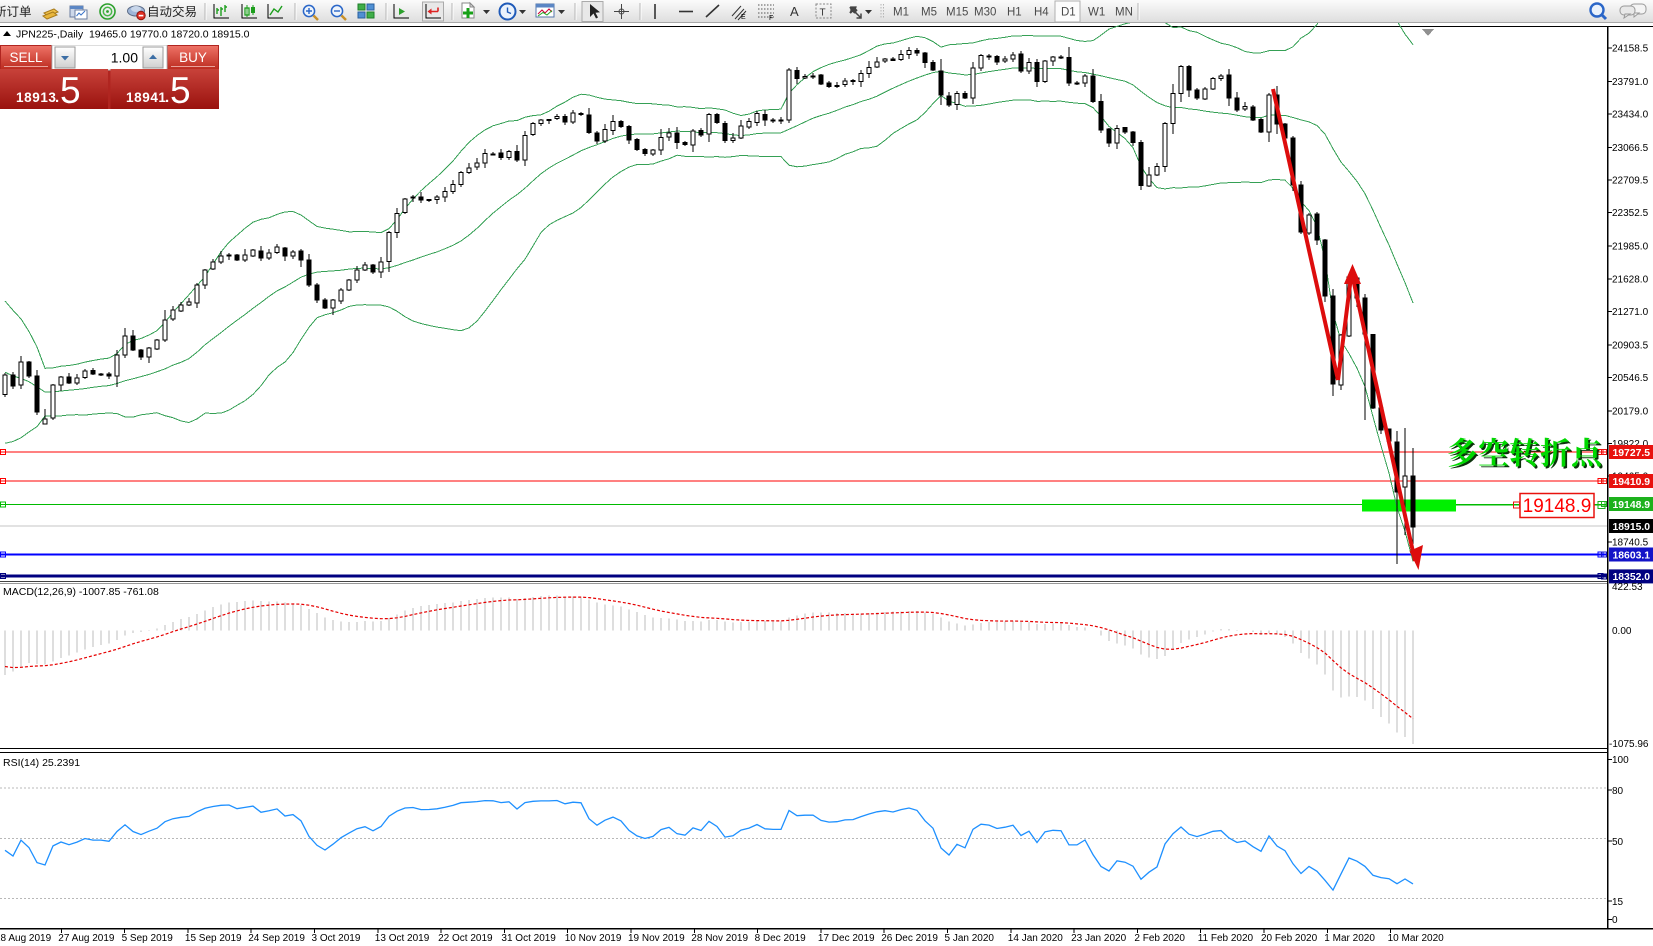 The image size is (1653, 946). What do you see at coordinates (1632, 555) in the screenshot?
I see `svg-text: 18603.1` at bounding box center [1632, 555].